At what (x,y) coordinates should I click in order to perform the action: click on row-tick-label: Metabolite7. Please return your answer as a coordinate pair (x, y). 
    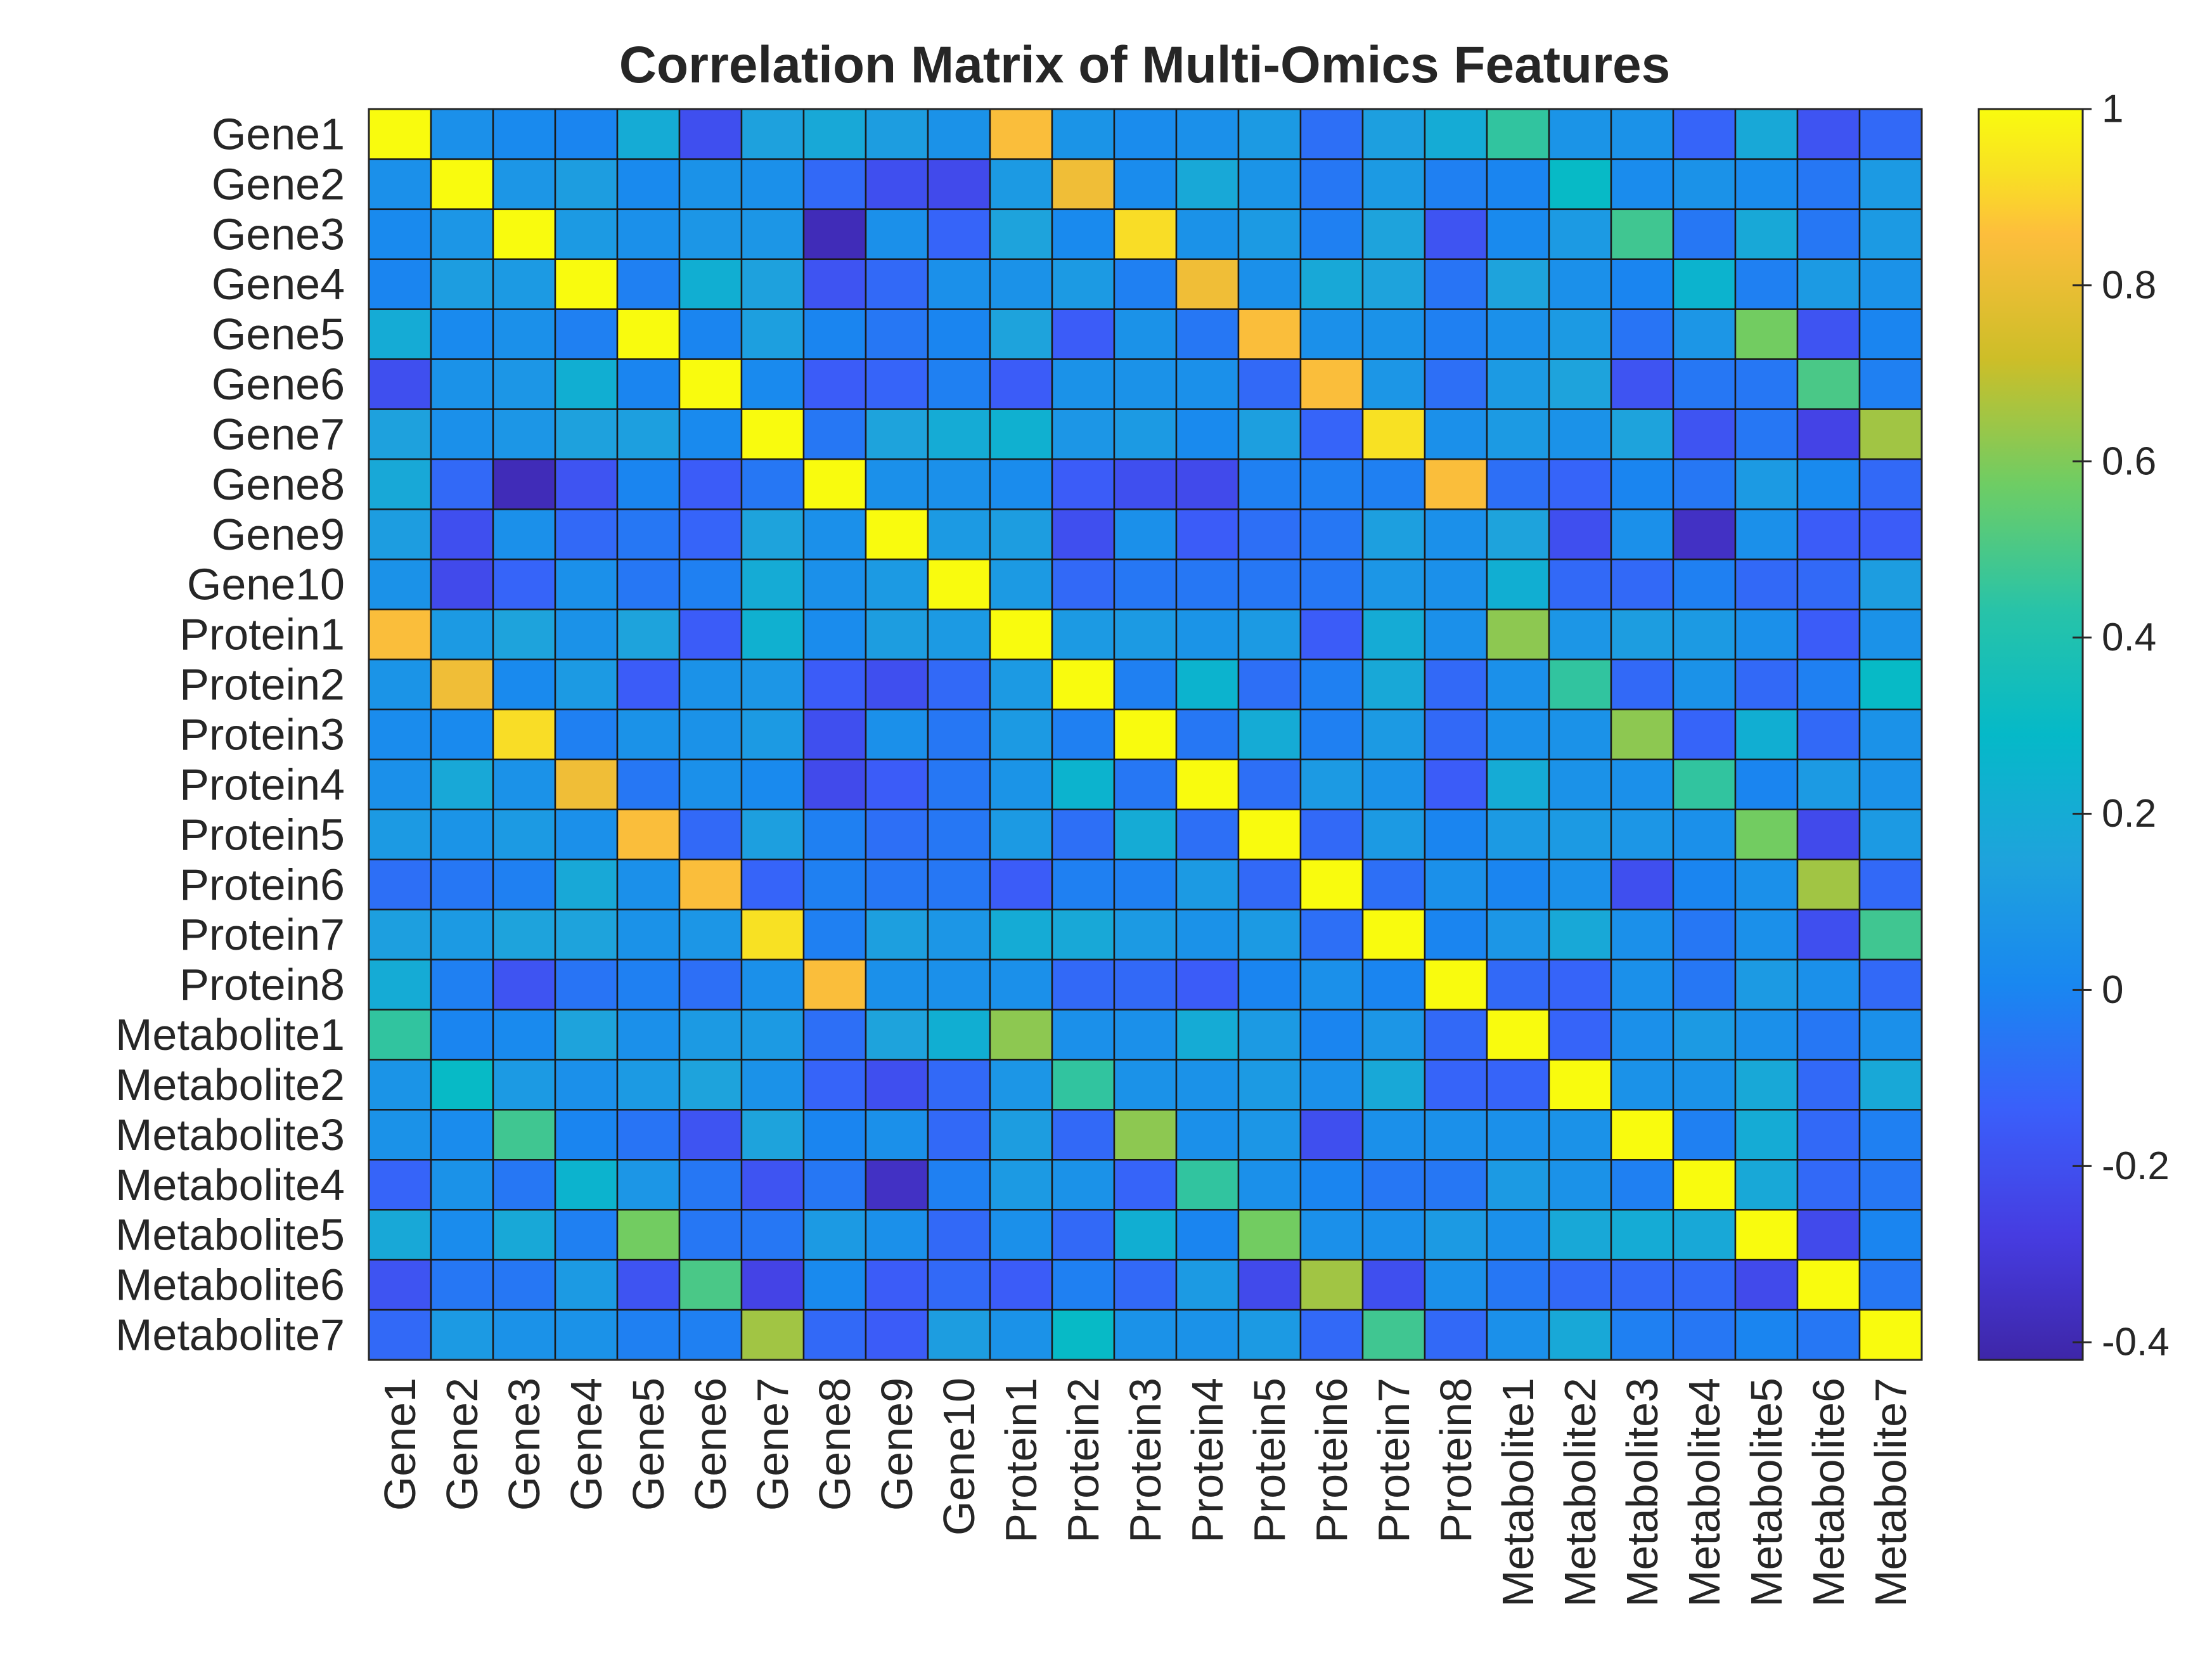
    Looking at the image, I should click on (230, 1335).